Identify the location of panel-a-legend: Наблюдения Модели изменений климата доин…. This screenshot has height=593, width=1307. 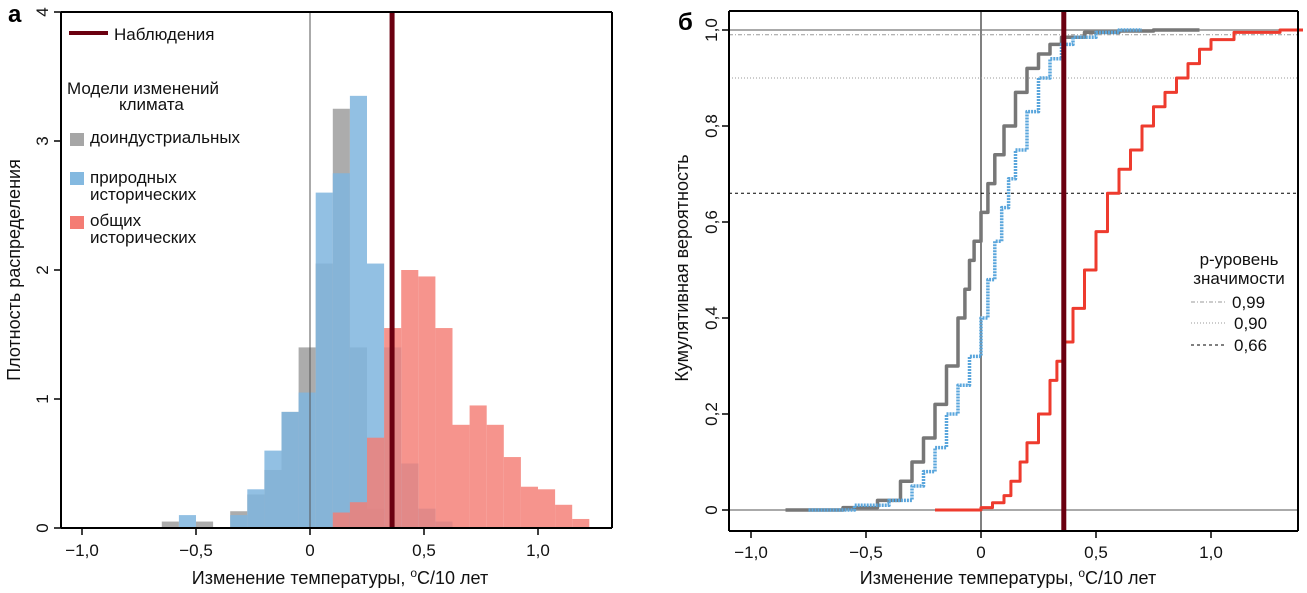
(154, 136).